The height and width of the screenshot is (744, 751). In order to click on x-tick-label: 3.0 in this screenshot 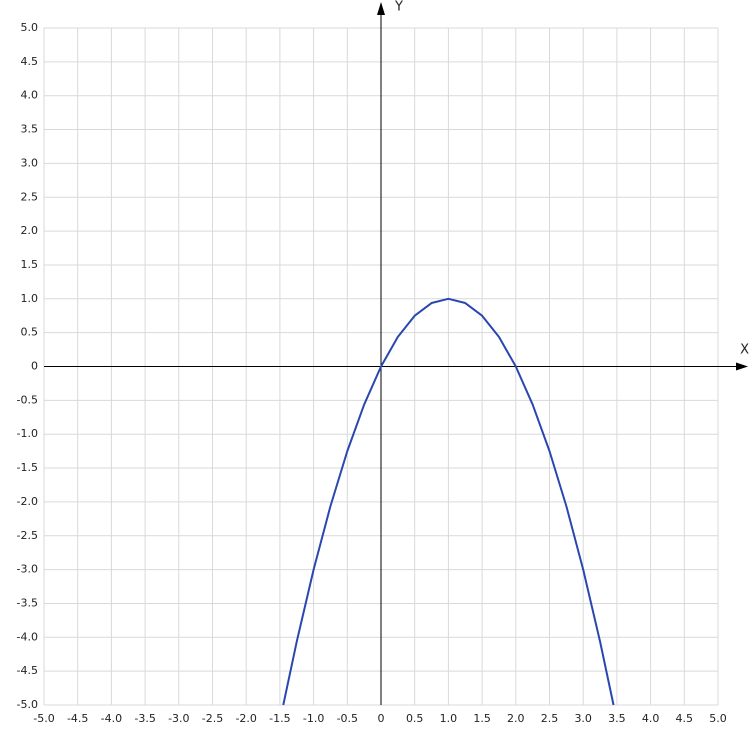, I will do `click(583, 718)`.